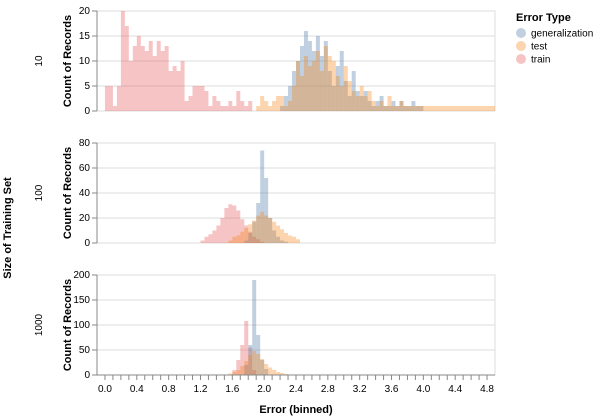  I want to click on y-tick-label: 5, so click(87, 86).